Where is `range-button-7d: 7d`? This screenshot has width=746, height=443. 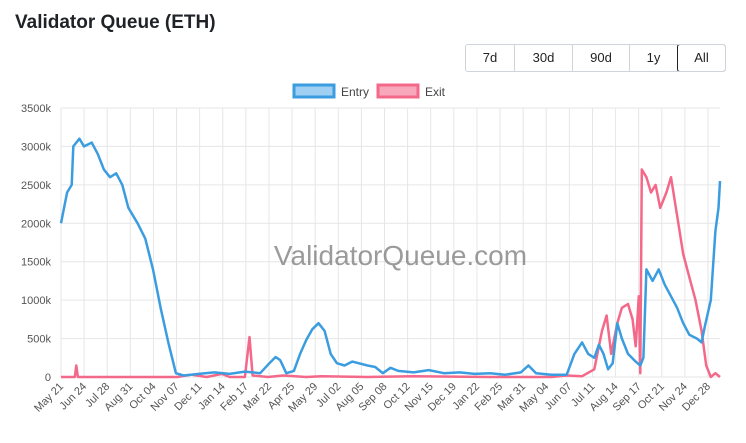
range-button-7d: 7d is located at coordinates (490, 58).